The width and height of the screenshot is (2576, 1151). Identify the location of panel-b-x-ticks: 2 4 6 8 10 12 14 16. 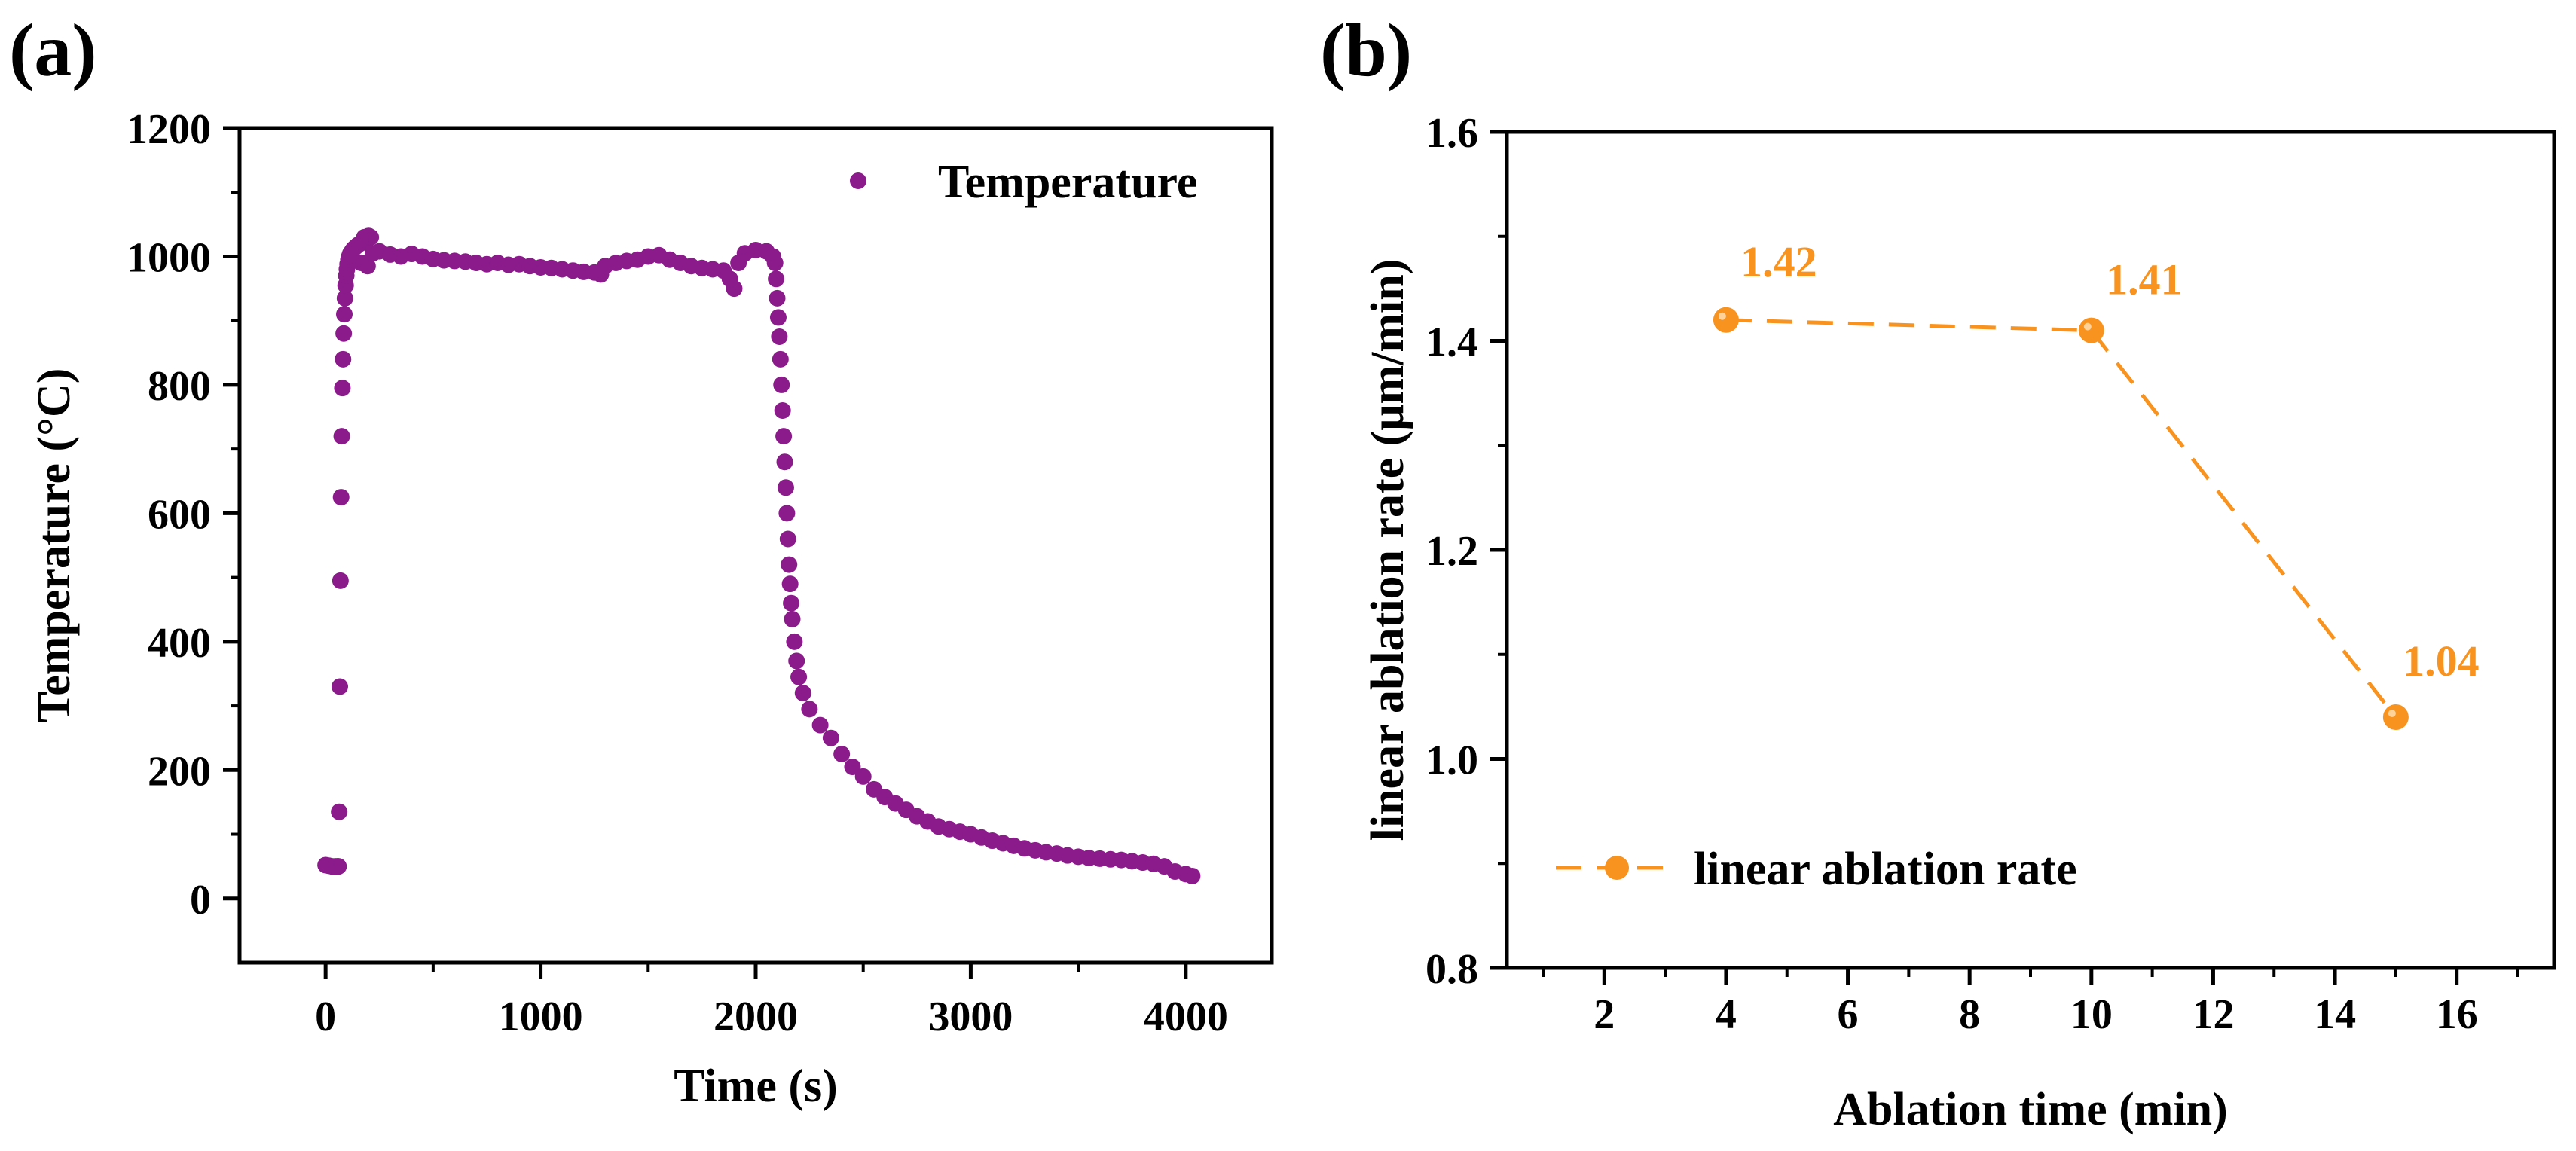
(2030, 1003).